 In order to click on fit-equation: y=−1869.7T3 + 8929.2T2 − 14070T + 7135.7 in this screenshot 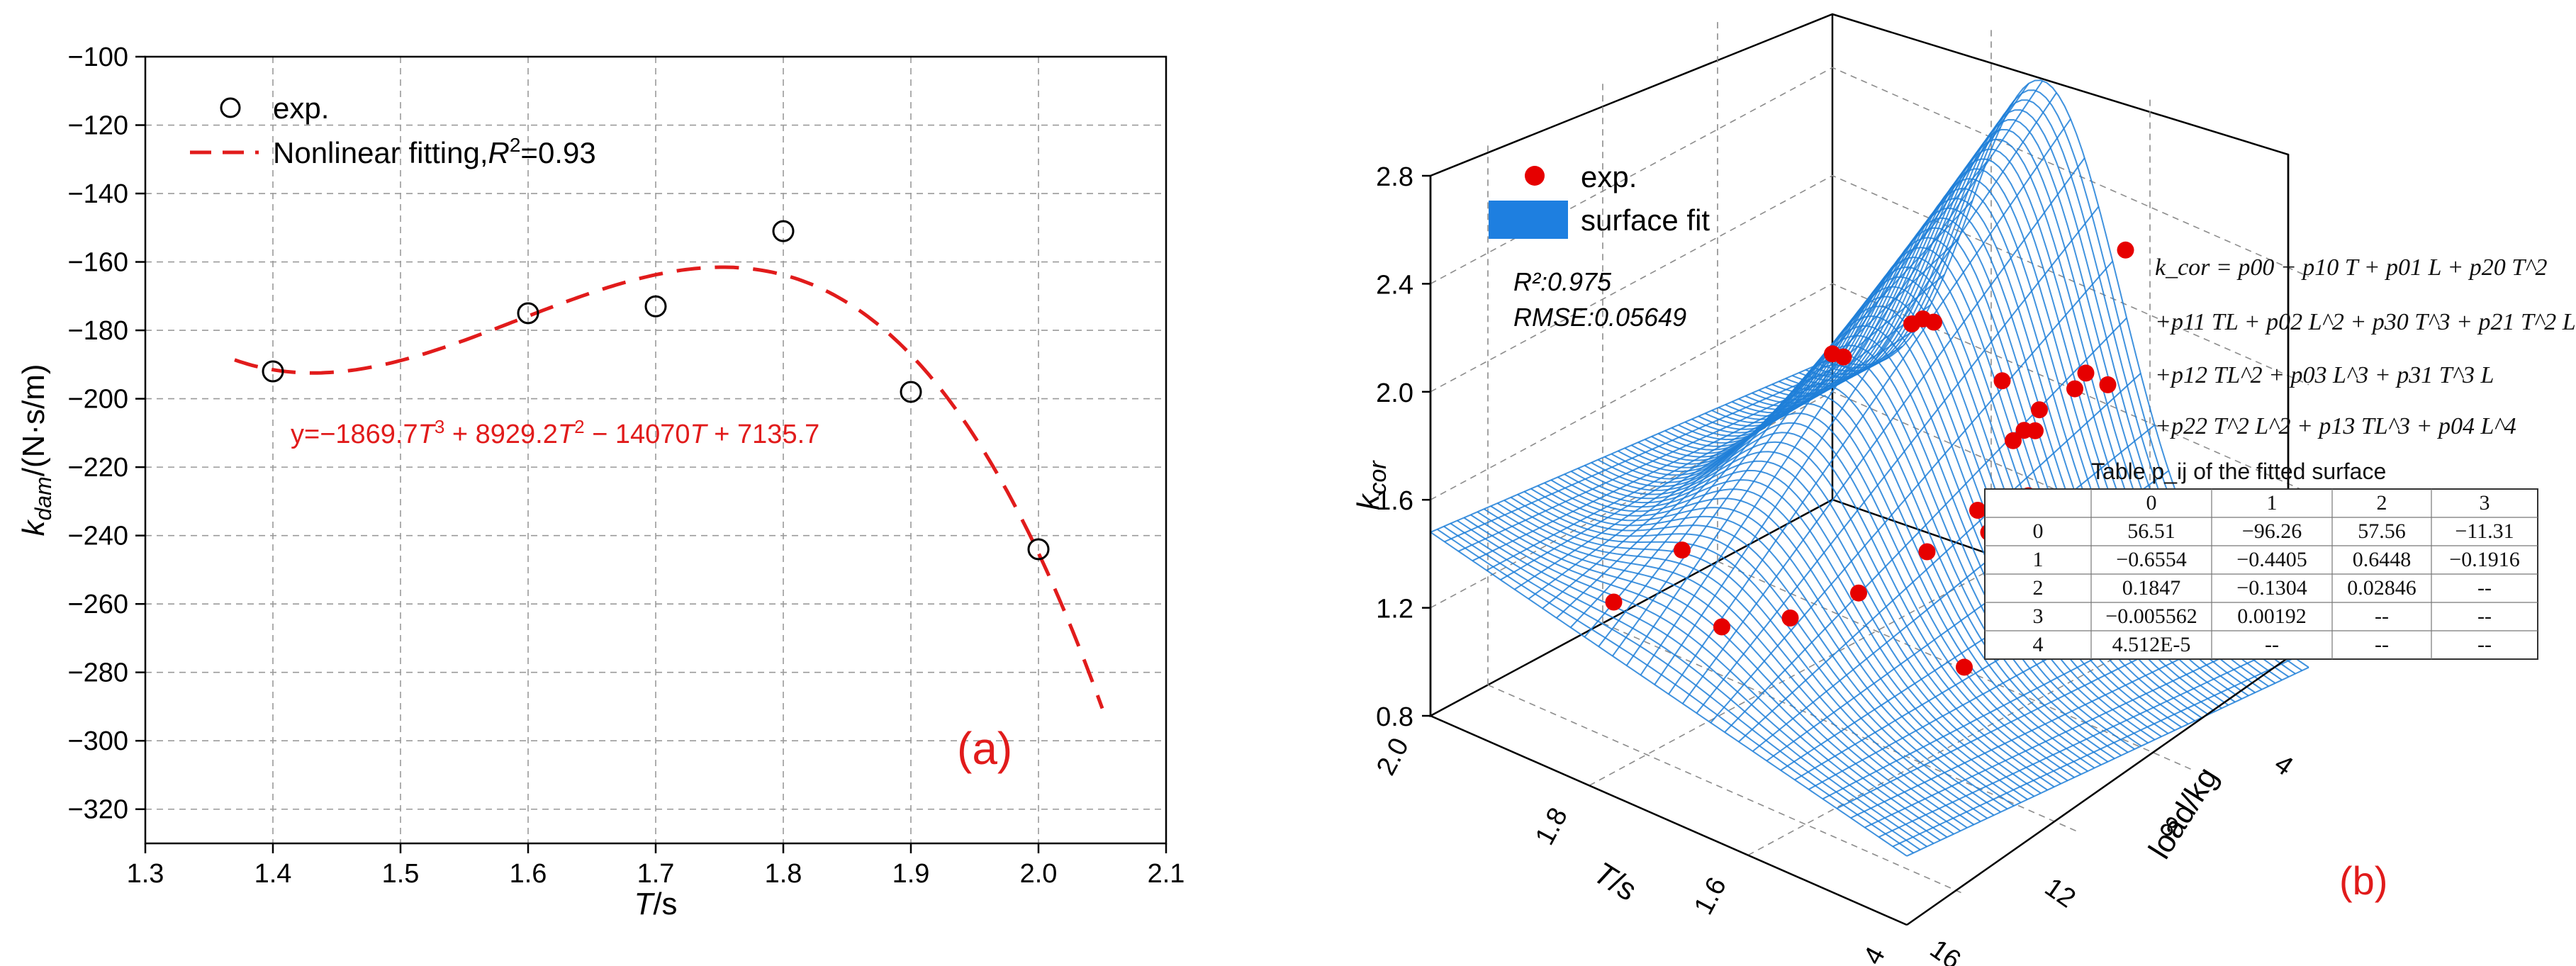, I will do `click(555, 432)`.